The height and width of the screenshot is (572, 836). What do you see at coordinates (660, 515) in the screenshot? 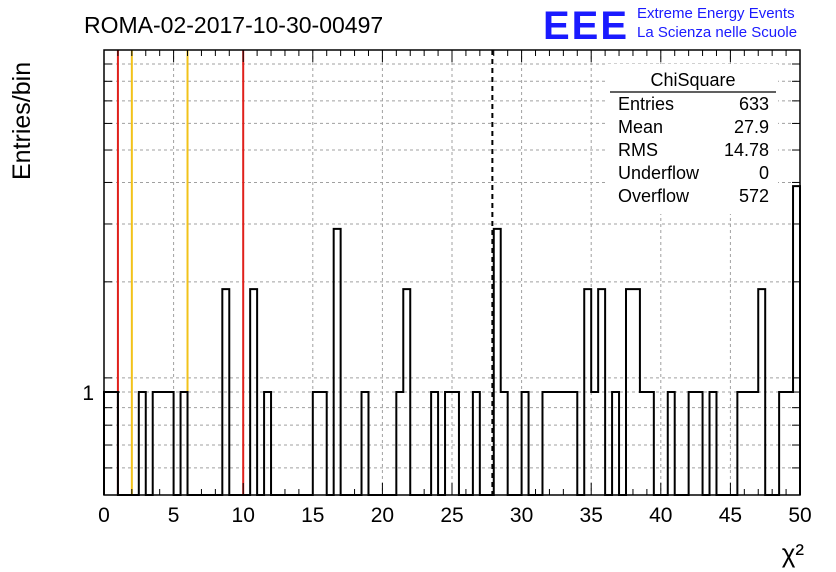
I see `x-tick-label: 40` at bounding box center [660, 515].